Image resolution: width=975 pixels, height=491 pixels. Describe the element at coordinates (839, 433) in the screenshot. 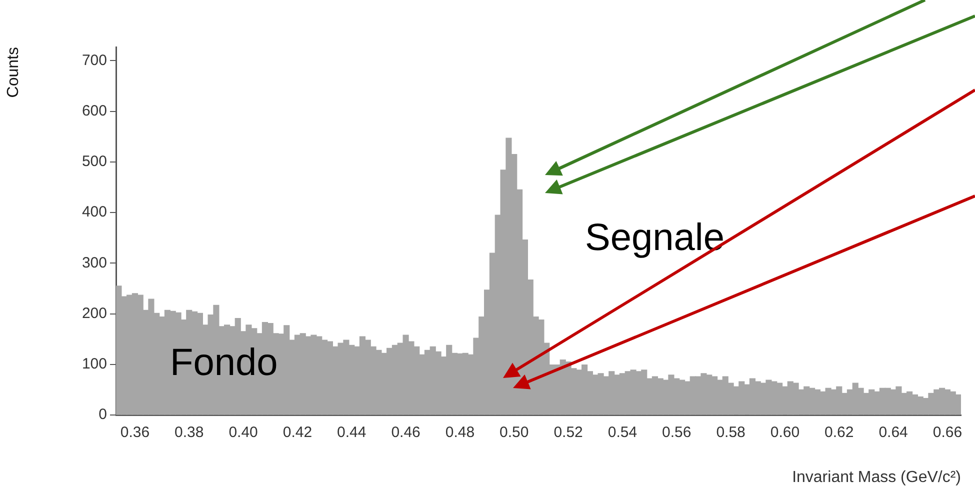

I see `x-tick-label: 0.62` at that location.